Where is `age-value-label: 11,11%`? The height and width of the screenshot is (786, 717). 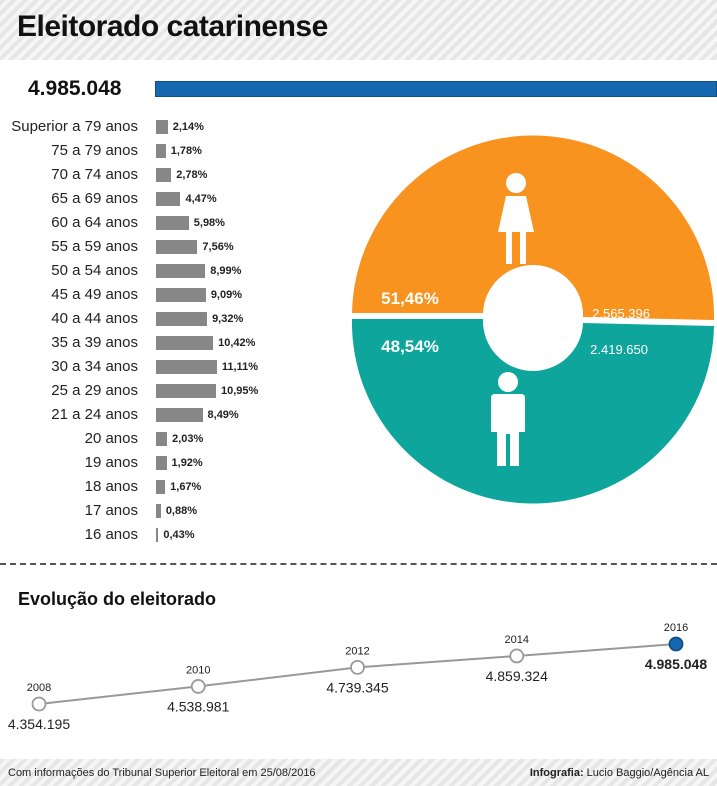 age-value-label: 11,11% is located at coordinates (239, 367).